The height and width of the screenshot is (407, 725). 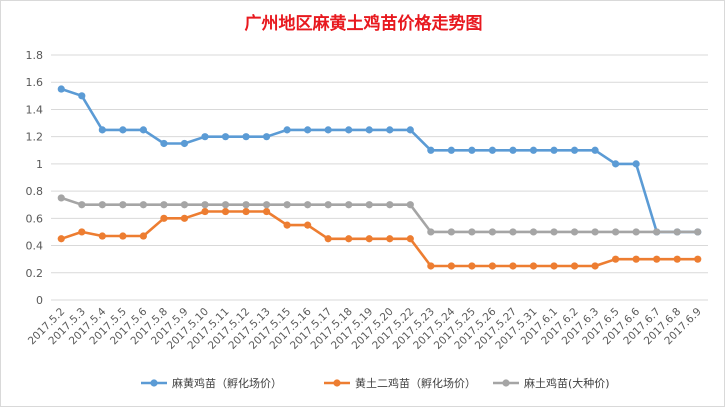 What do you see at coordinates (35, 109) in the screenshot?
I see `y-tick-label: 1.4` at bounding box center [35, 109].